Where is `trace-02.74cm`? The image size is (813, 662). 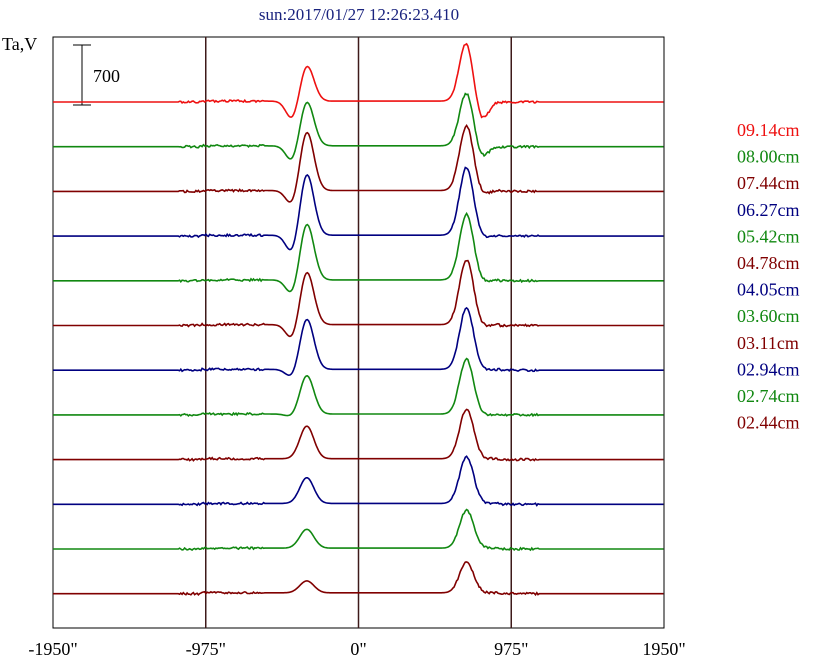
trace-02.74cm is located at coordinates (358, 530).